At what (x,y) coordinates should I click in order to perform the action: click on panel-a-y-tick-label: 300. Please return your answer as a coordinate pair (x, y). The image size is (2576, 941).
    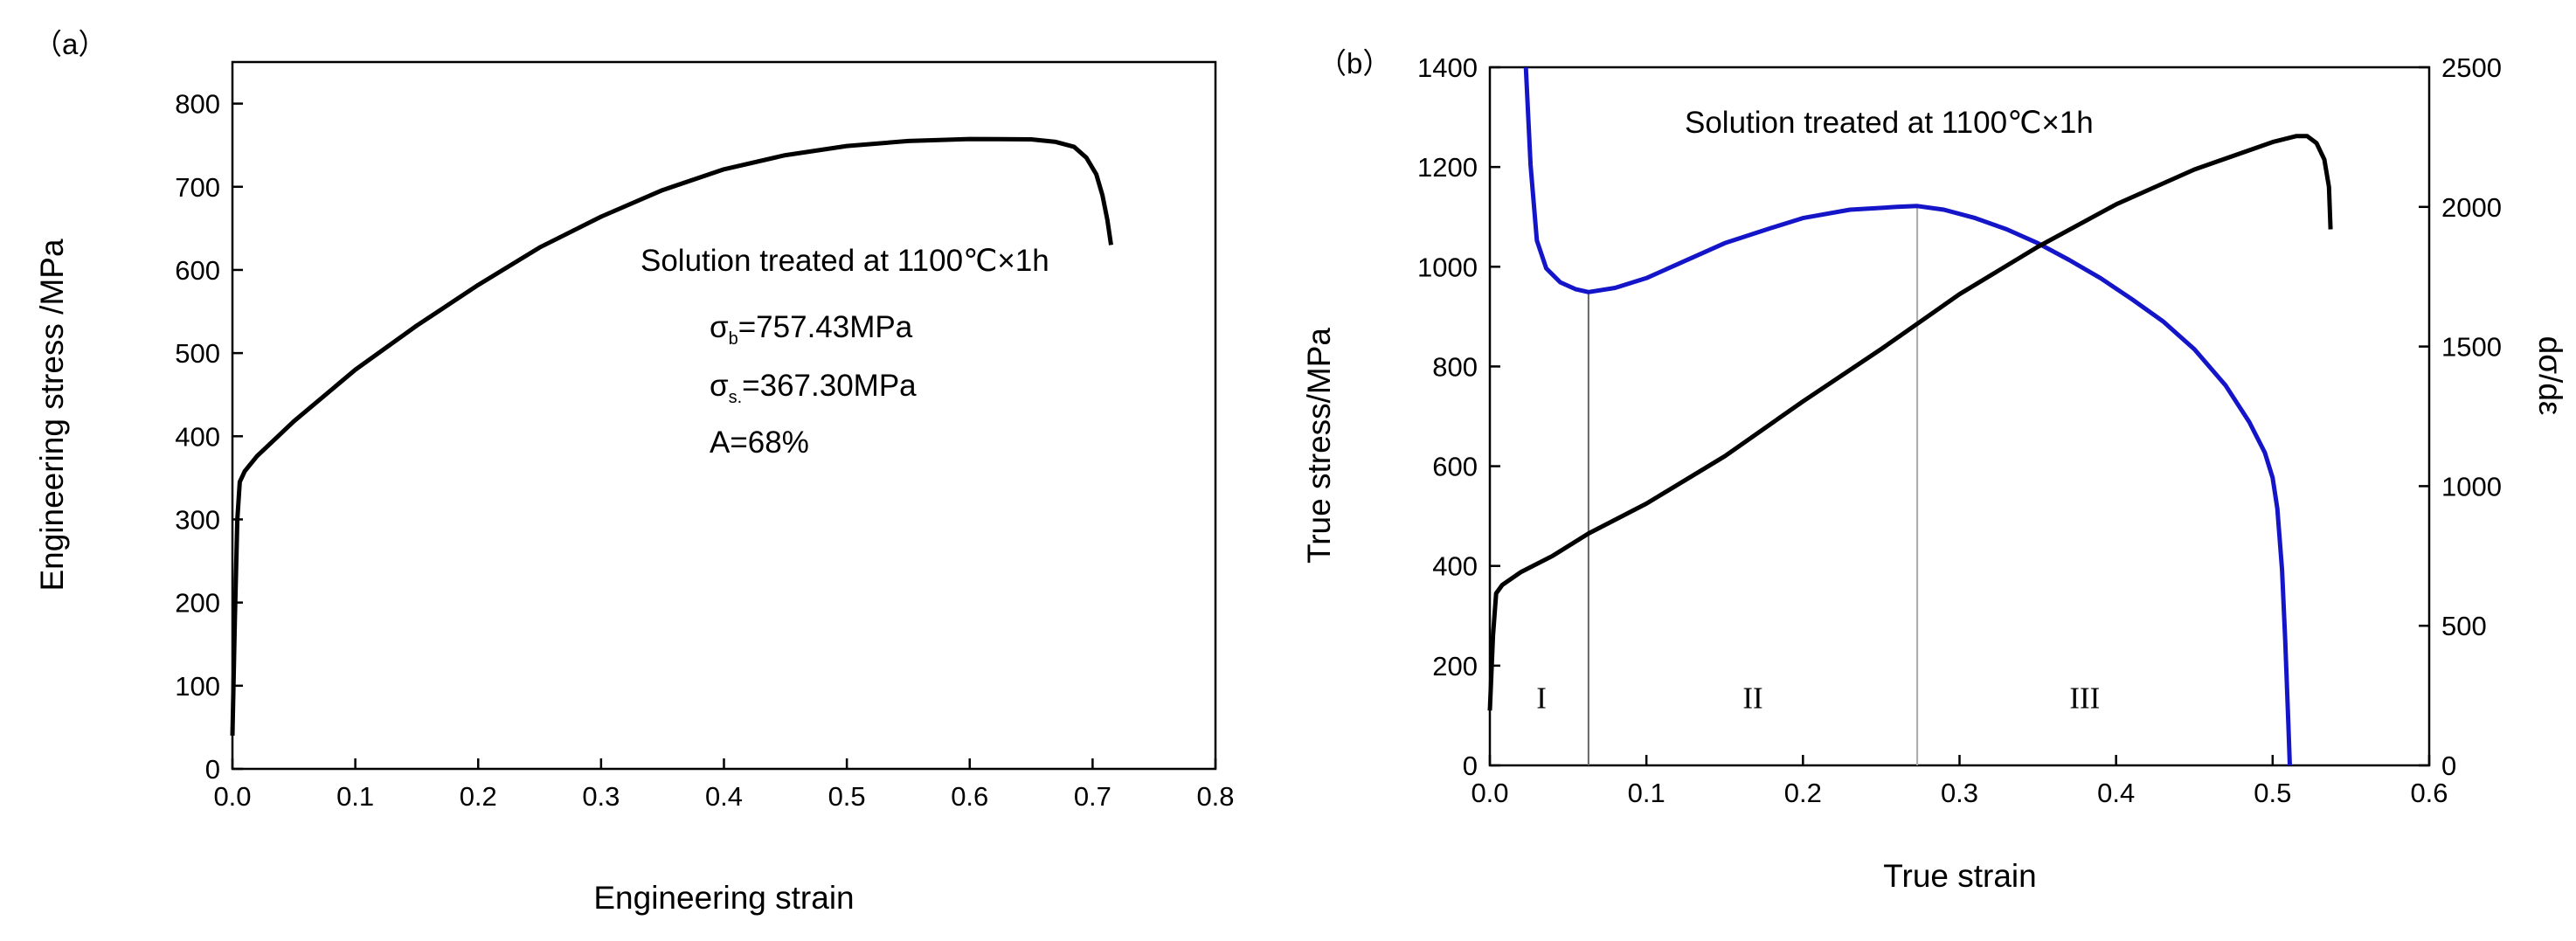
    Looking at the image, I should click on (197, 519).